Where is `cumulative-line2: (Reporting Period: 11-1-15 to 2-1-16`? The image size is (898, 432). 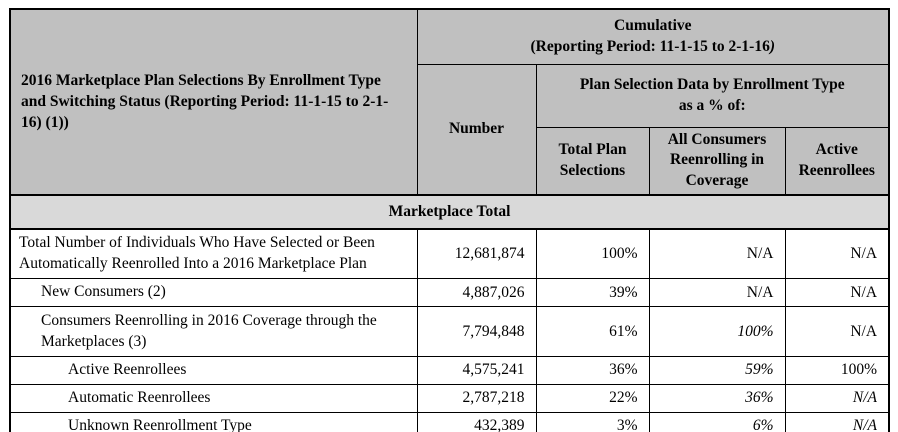 cumulative-line2: (Reporting Period: 11-1-15 to 2-1-16 is located at coordinates (650, 46).